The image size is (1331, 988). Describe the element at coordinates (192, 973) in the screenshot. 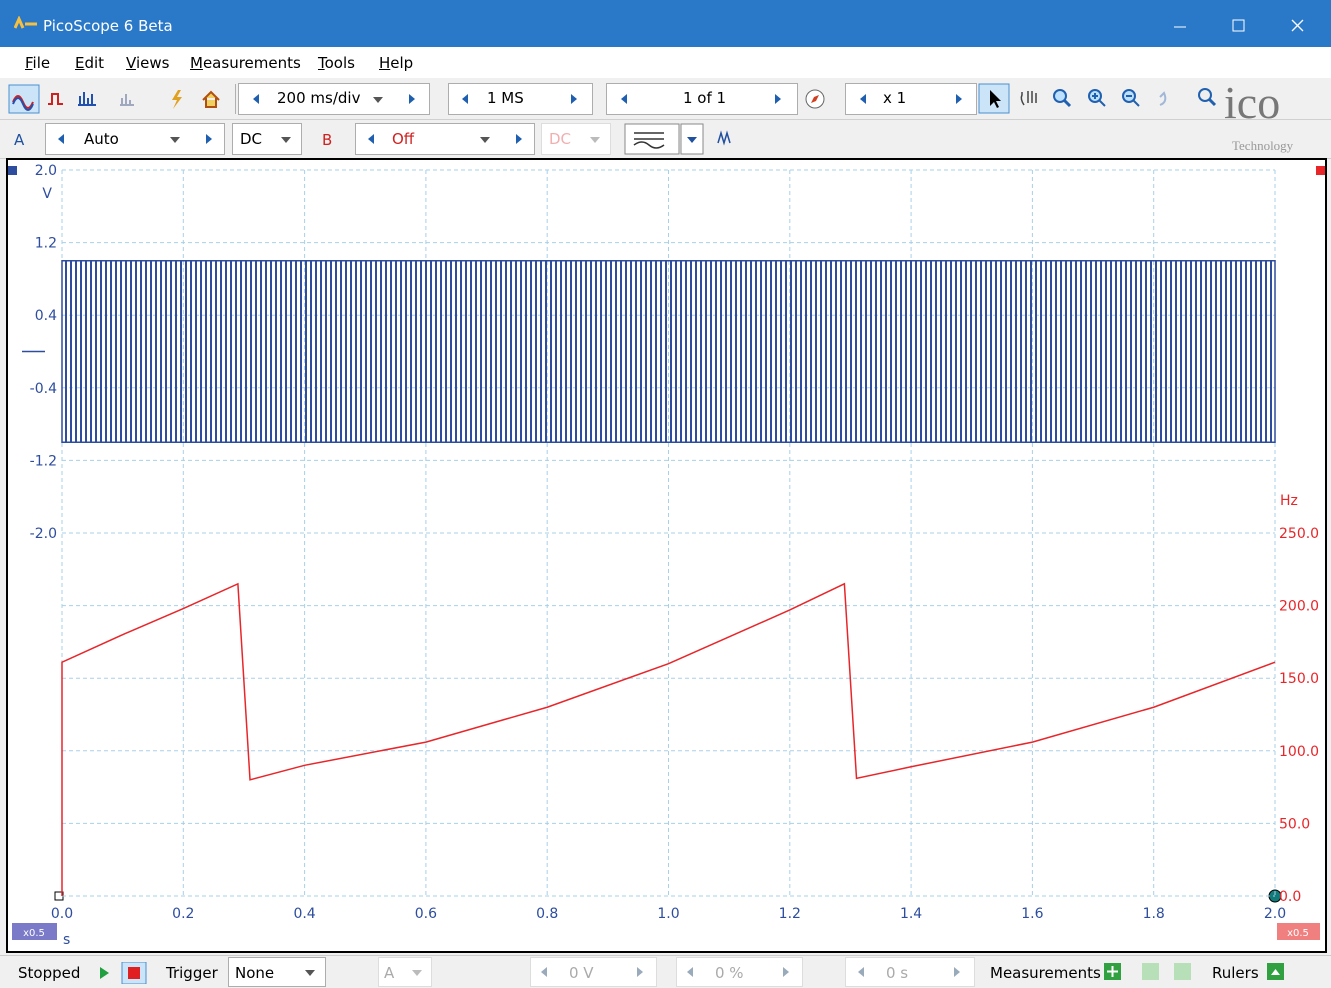

I see `trigger-label: Trigger` at that location.